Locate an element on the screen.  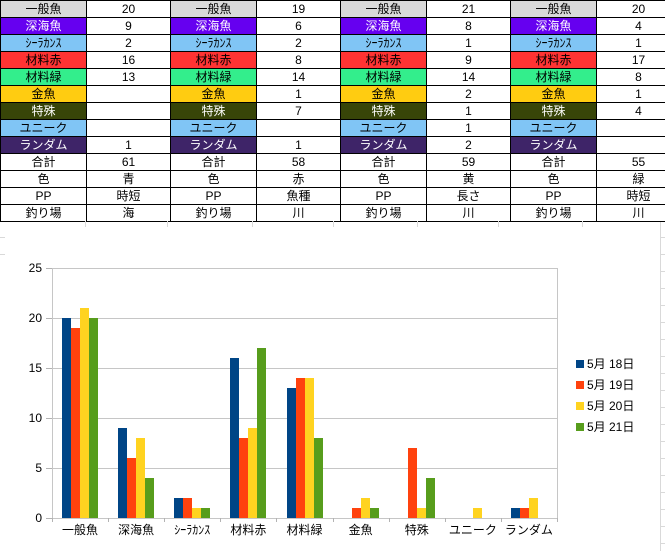
value-cell: 21 is located at coordinates (468, 9).